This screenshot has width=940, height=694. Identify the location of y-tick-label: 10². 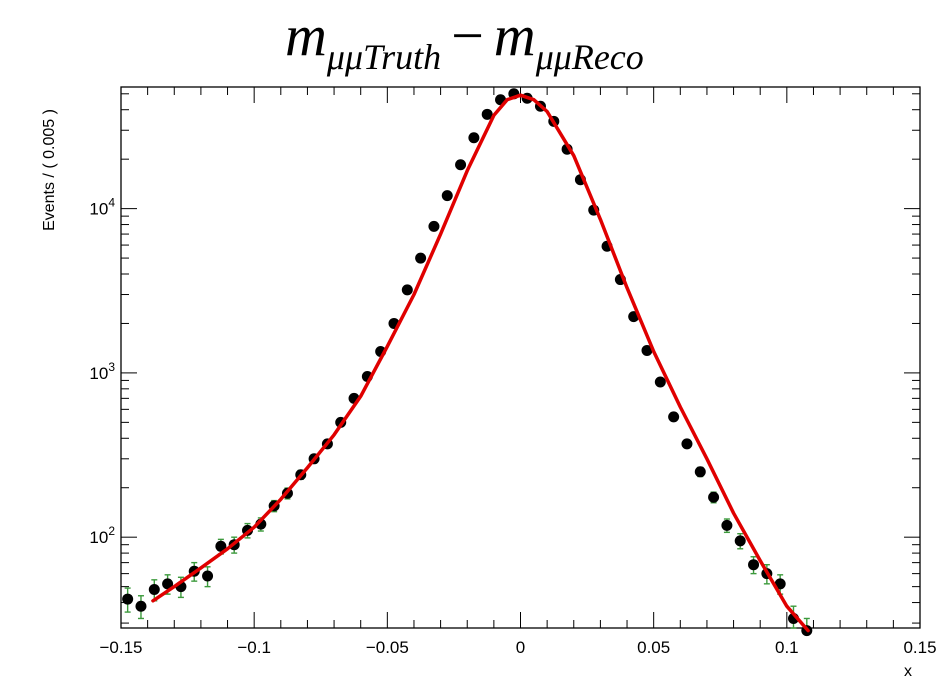
(102, 535).